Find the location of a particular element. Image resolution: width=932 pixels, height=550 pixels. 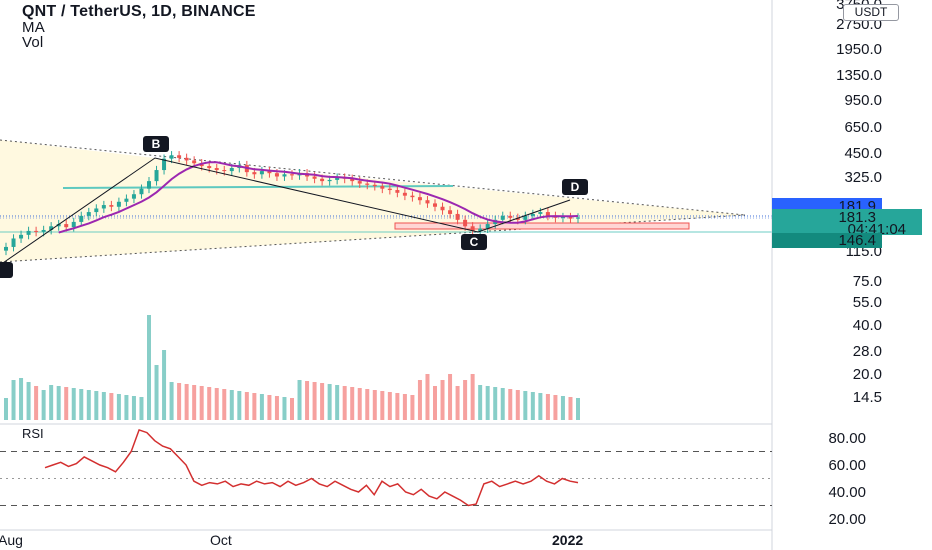

rsi-axis-tick: 80.00 is located at coordinates (847, 438).